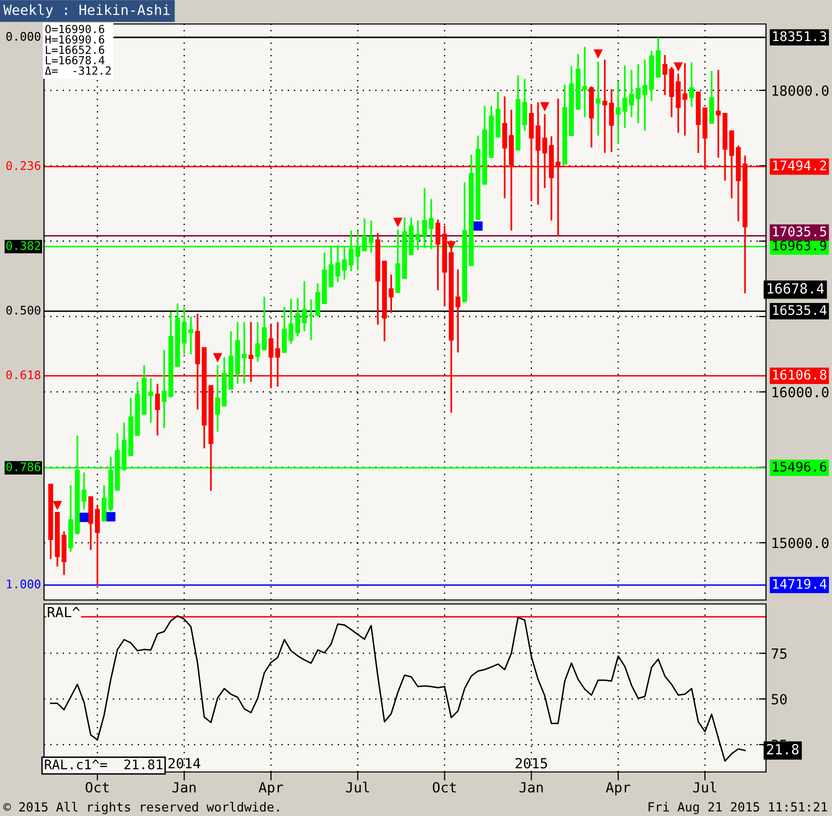 The image size is (832, 816). What do you see at coordinates (800, 392) in the screenshot?
I see `y-tick-label: 16000.0` at bounding box center [800, 392].